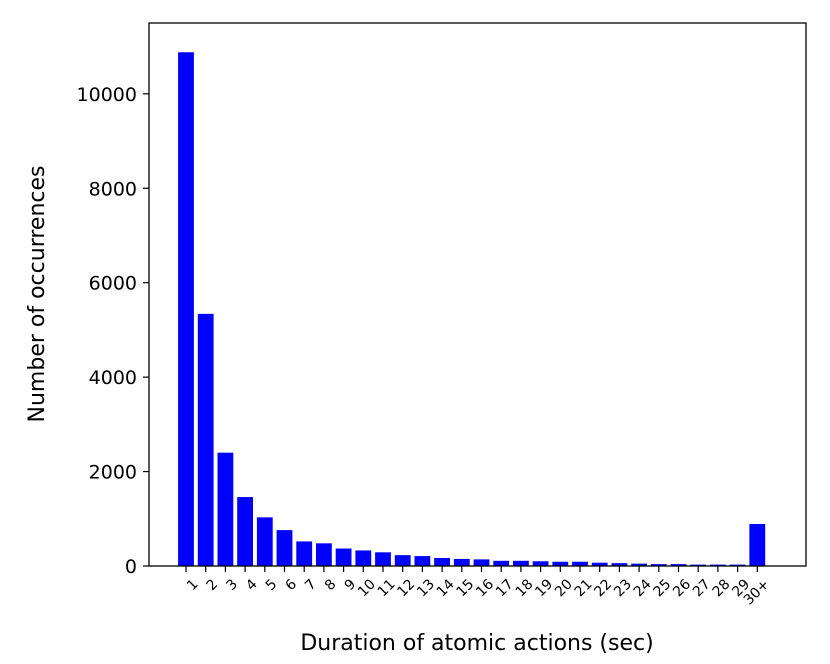  Describe the element at coordinates (131, 567) in the screenshot. I see `y-tick-label: 0` at that location.